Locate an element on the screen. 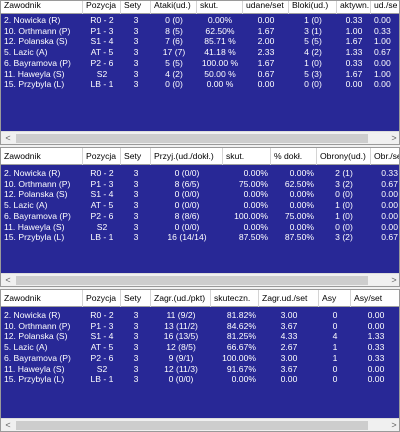 The width and height of the screenshot is (400, 432). cell-activity: 1.33 is located at coordinates (354, 52).